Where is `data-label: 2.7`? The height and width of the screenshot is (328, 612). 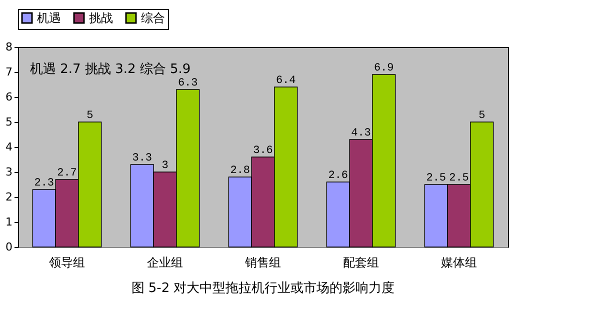 data-label: 2.7 is located at coordinates (67, 174).